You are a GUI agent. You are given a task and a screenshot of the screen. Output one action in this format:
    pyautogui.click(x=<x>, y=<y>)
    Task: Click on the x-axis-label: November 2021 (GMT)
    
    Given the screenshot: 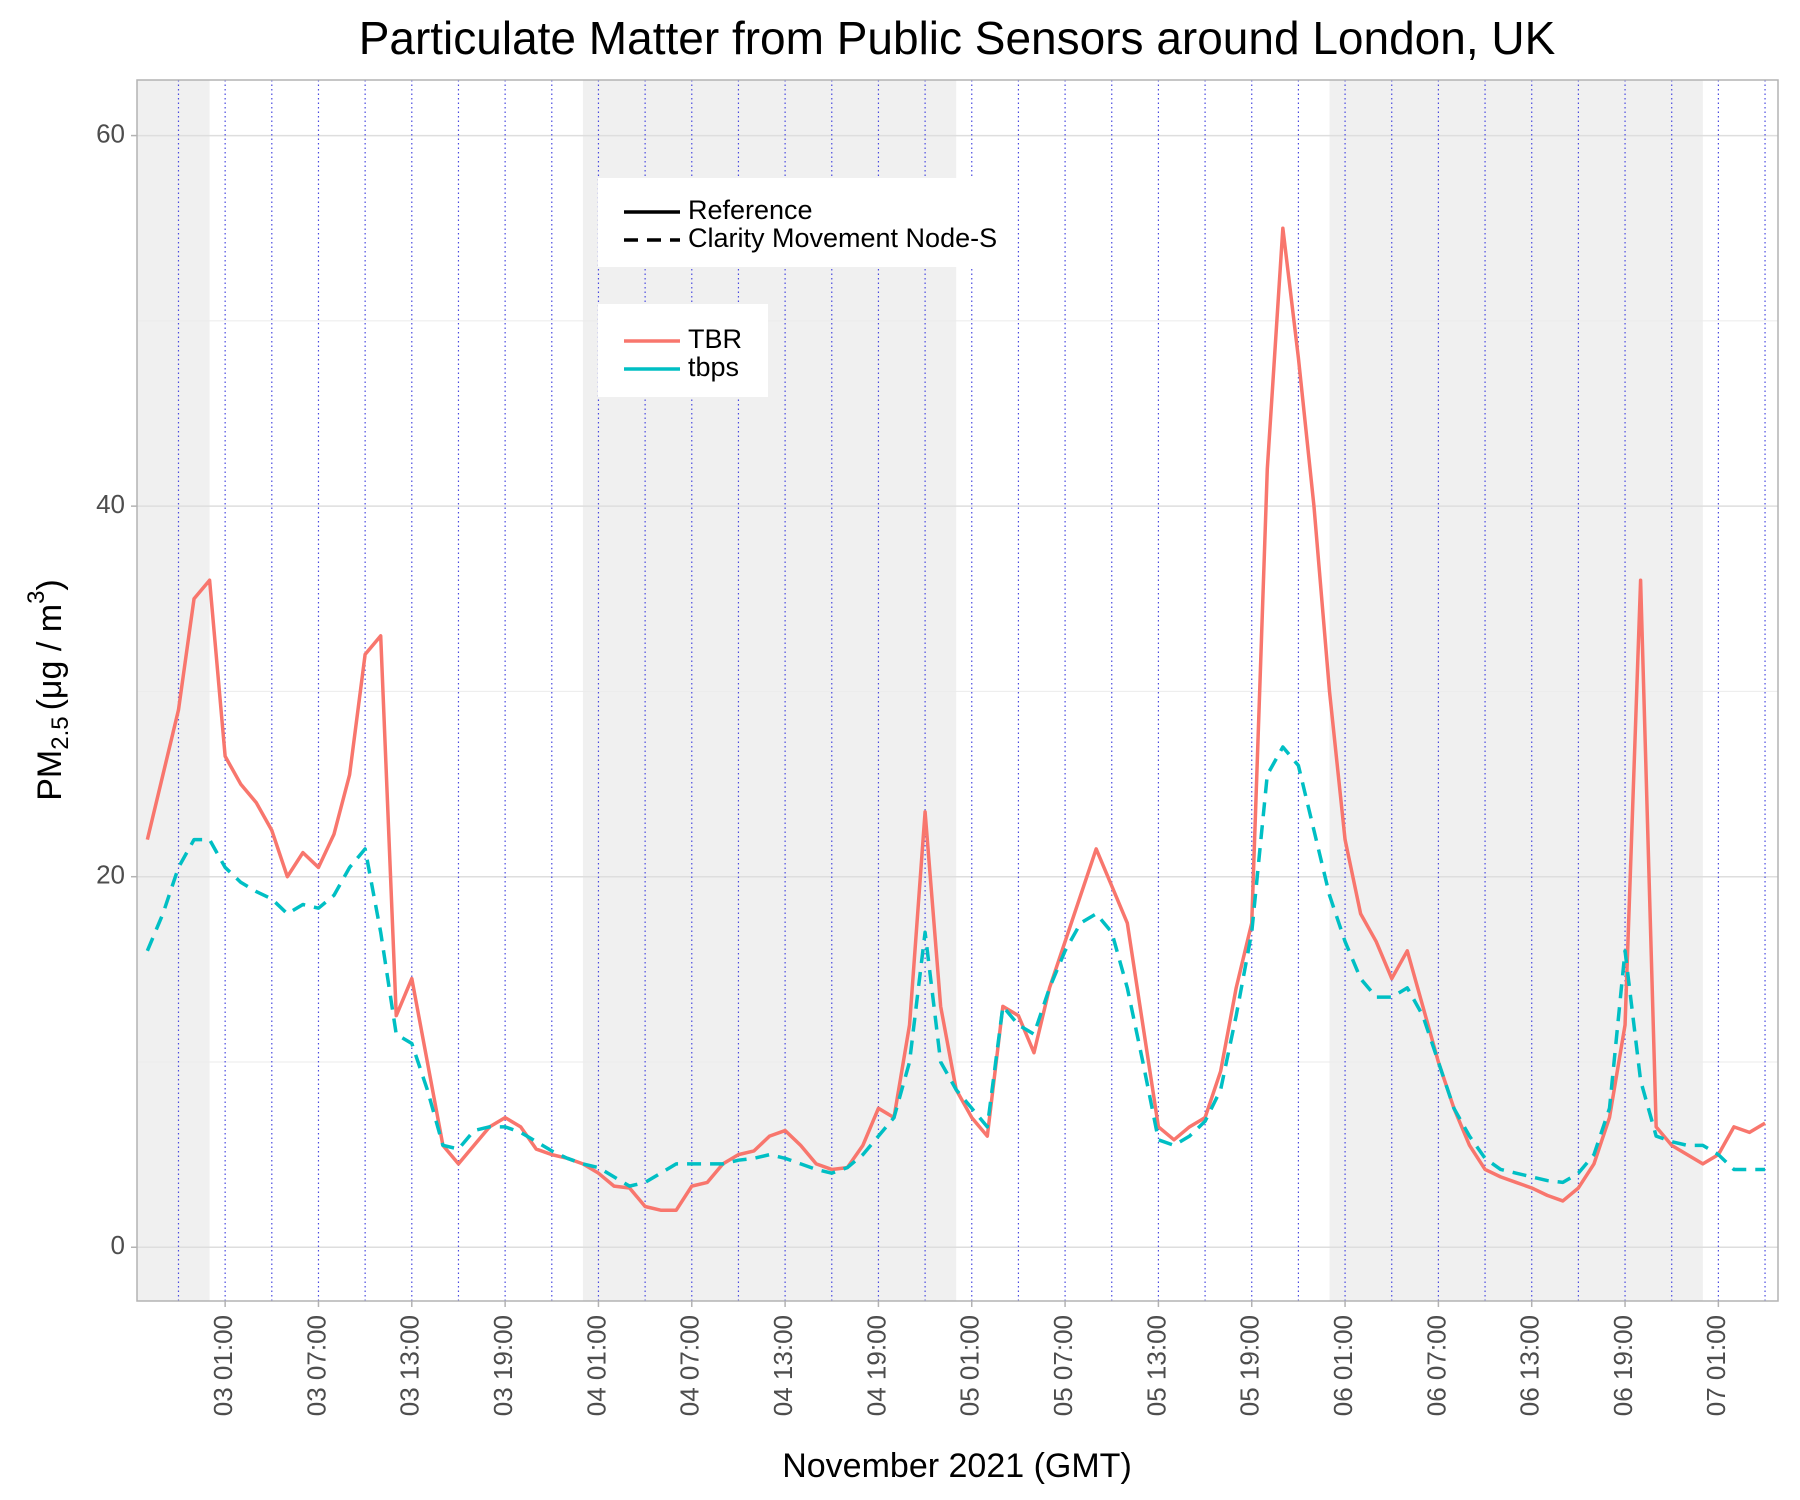 What is the action you would take?
    pyautogui.click(x=957, y=1466)
    